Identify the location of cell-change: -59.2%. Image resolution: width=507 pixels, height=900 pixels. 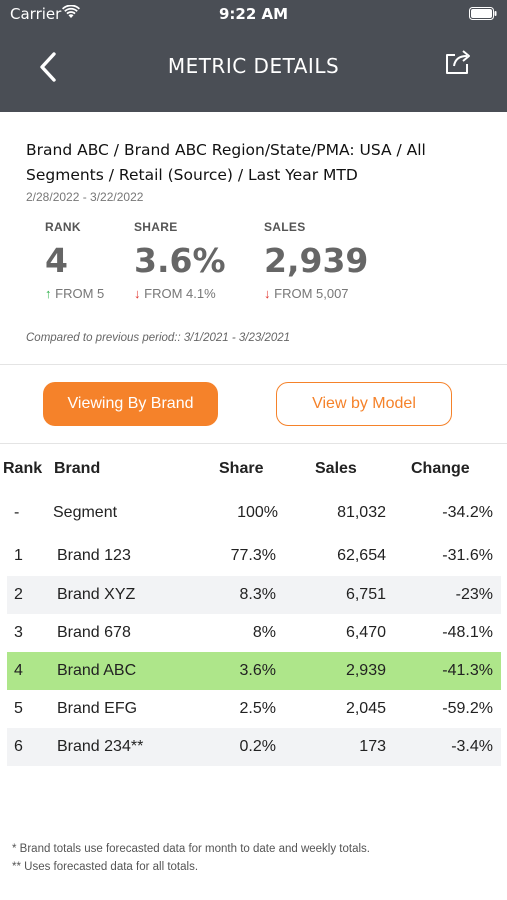
(467, 708).